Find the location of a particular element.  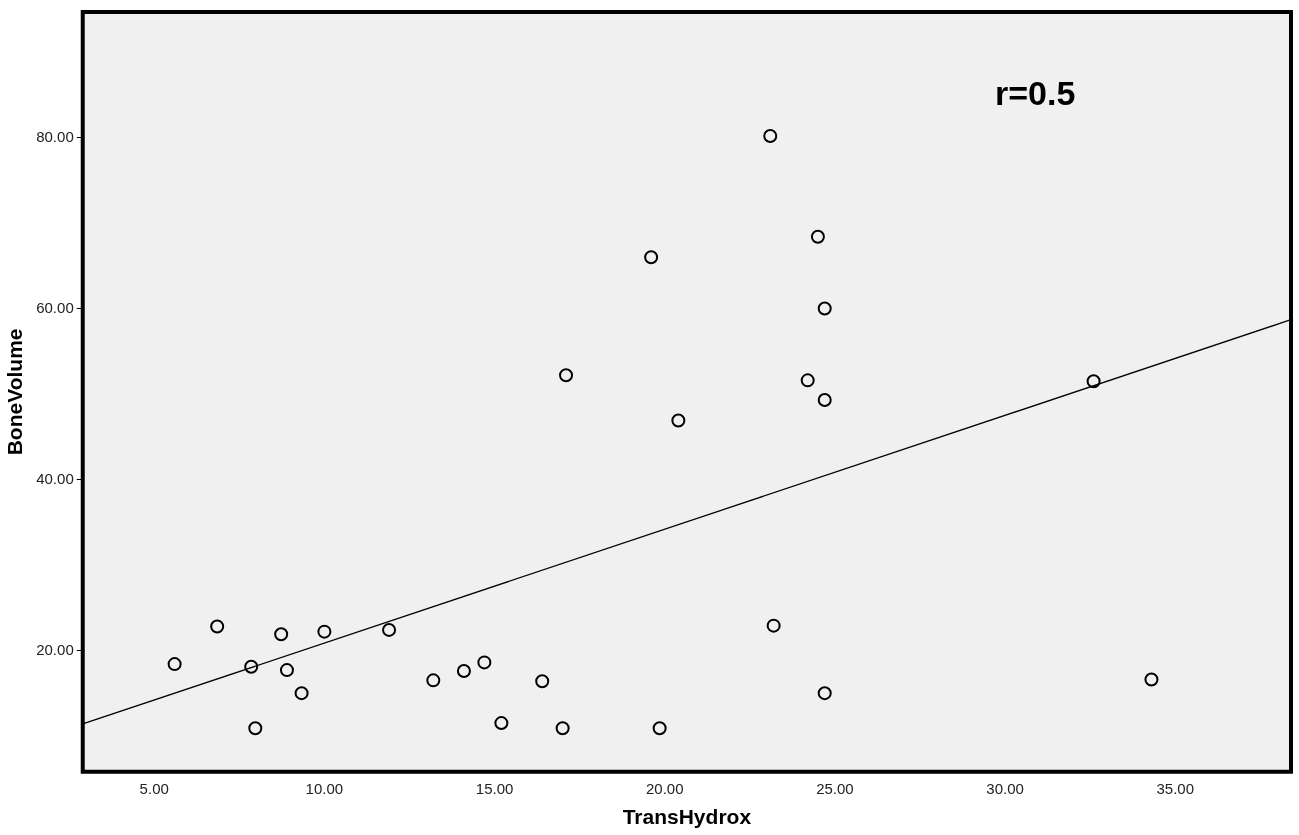

y-tick-label: 20.00 is located at coordinates (55, 649).